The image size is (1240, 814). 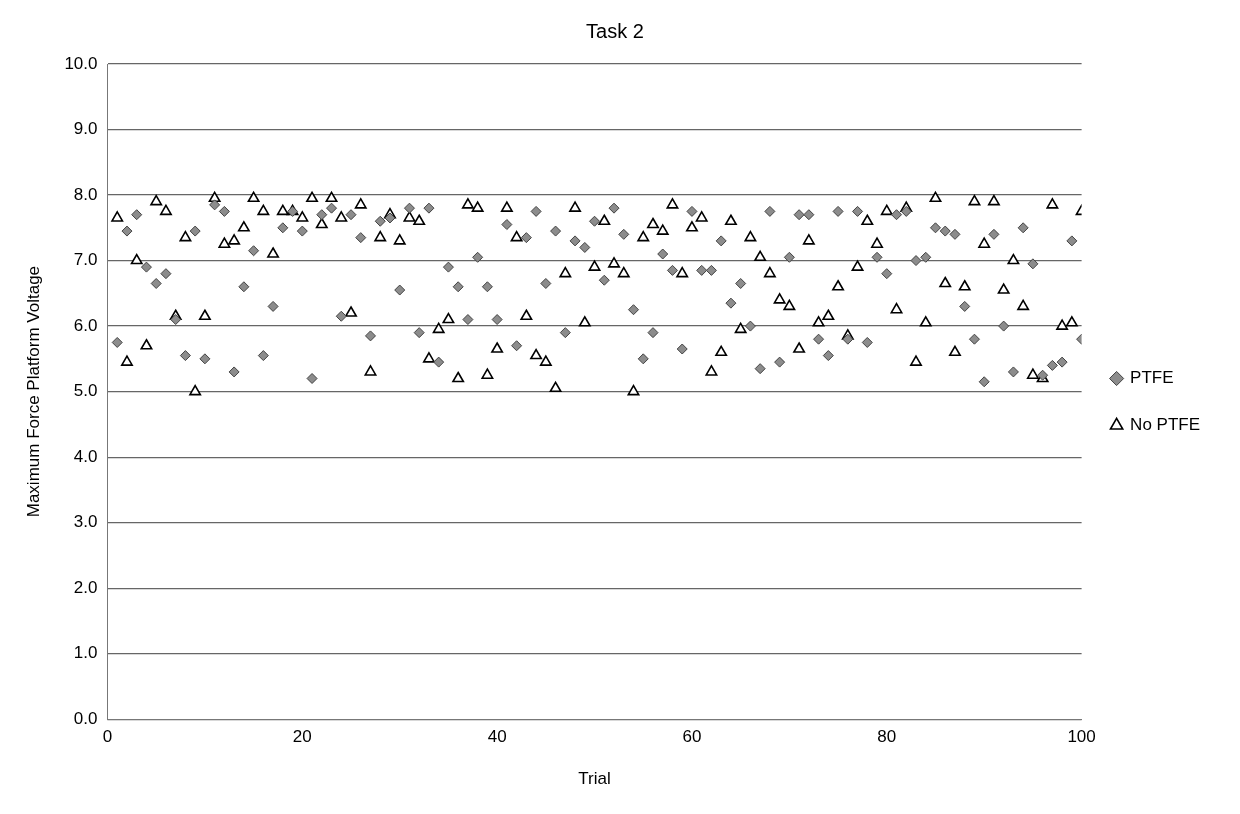 I want to click on x-tick-label: 60, so click(x=692, y=737).